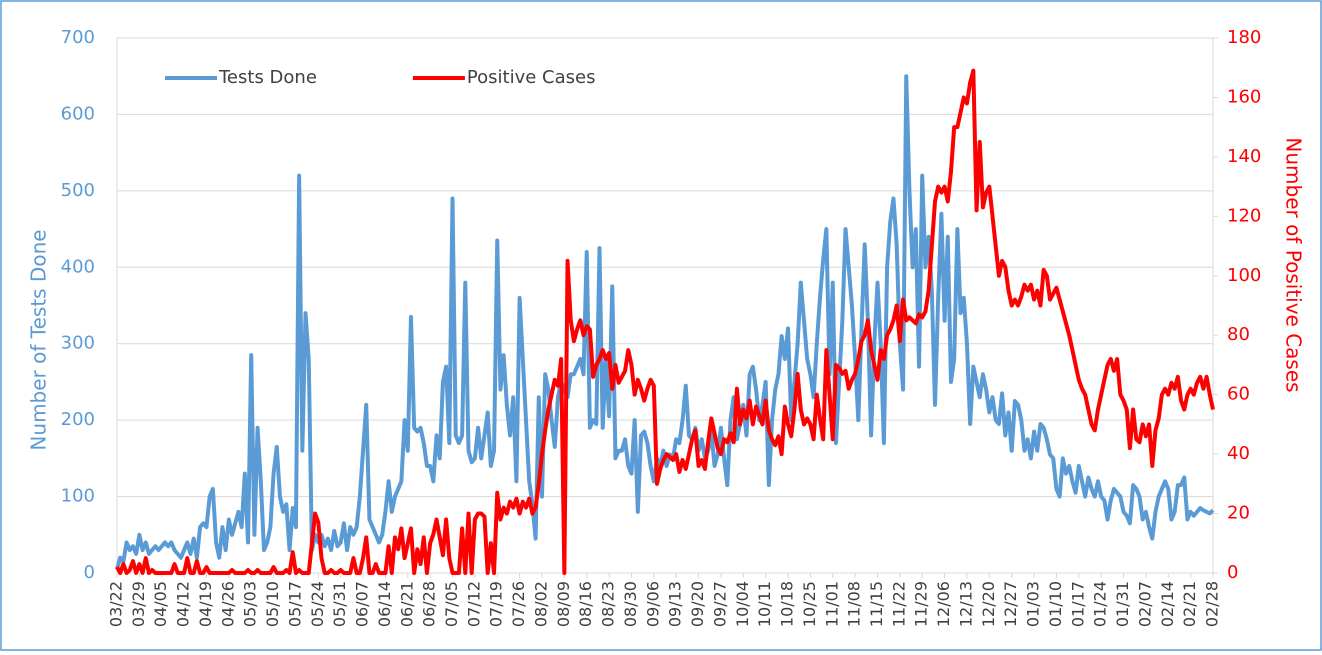  I want to click on x-tick-label: 08/30, so click(630, 604).